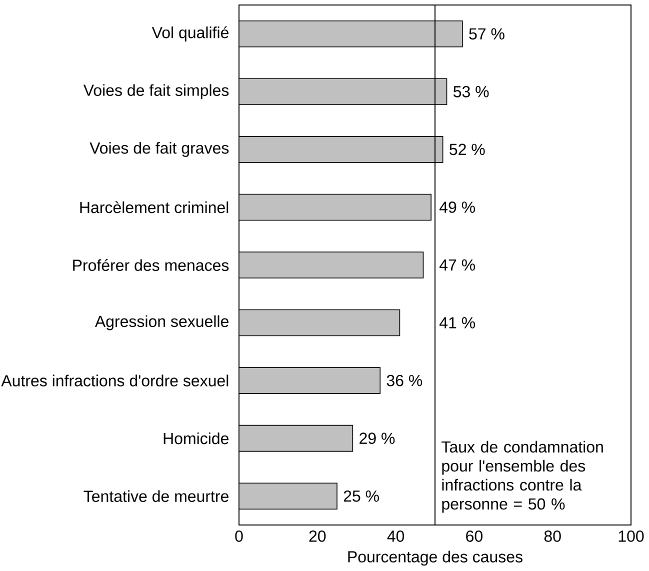  I want to click on x-tick-label: 20, so click(317, 536).